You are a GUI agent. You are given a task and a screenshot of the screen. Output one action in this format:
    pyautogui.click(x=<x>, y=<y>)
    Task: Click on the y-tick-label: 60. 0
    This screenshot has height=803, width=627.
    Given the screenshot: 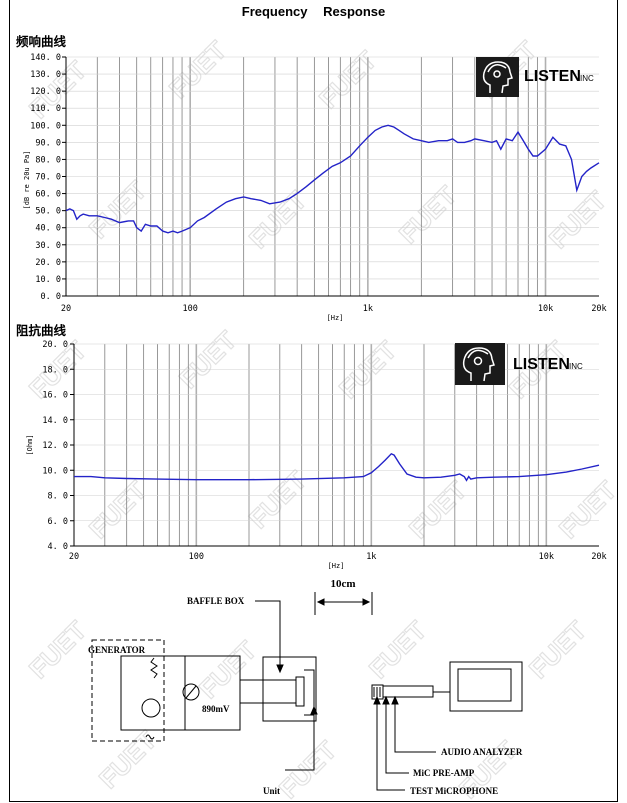 What is the action you would take?
    pyautogui.click(x=48, y=195)
    